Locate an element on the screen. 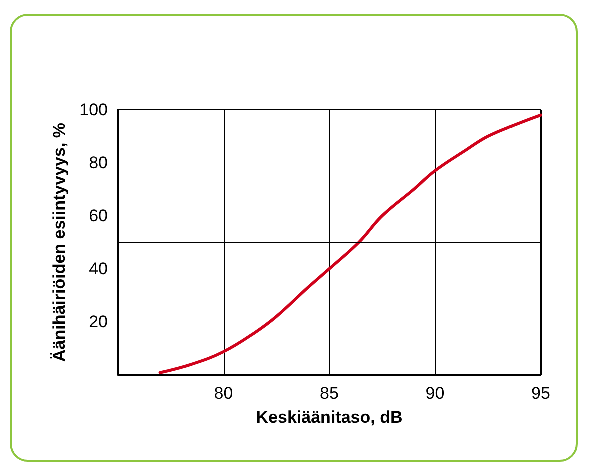 The width and height of the screenshot is (590, 470). x-tick-label: 90 is located at coordinates (435, 393).